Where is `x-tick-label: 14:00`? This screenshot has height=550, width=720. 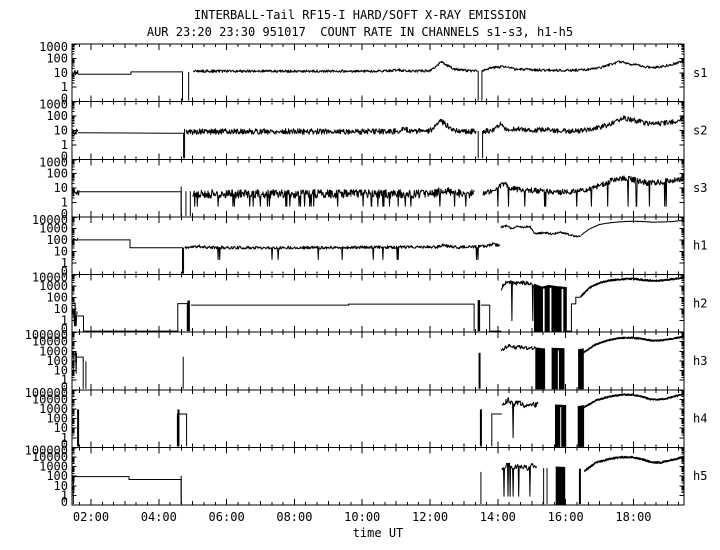
x-tick-label: 14:00 is located at coordinates (498, 517).